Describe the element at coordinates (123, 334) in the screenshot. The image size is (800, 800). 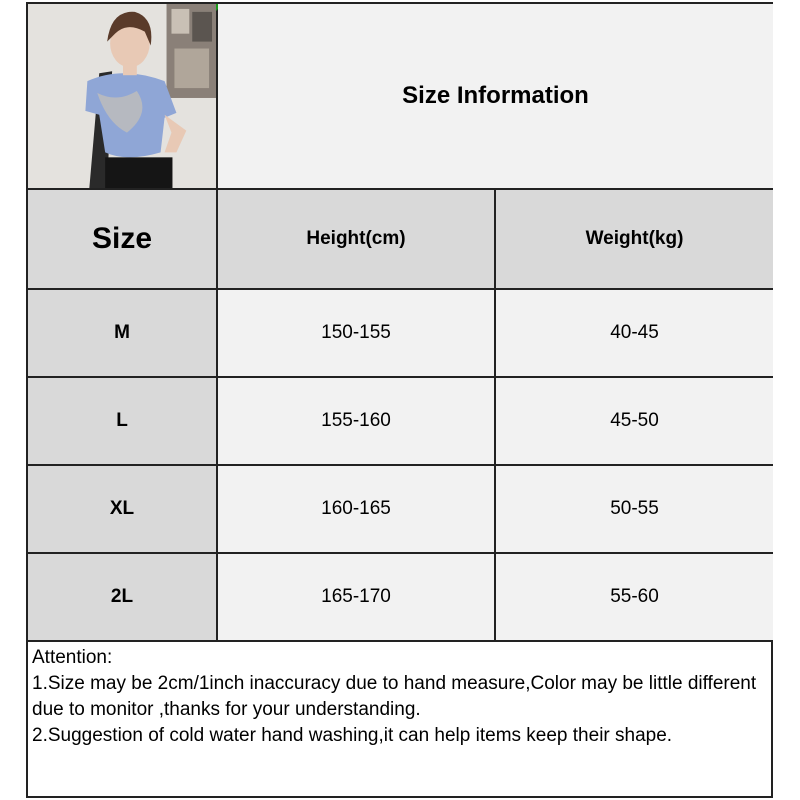
I see `row-size: M` at that location.